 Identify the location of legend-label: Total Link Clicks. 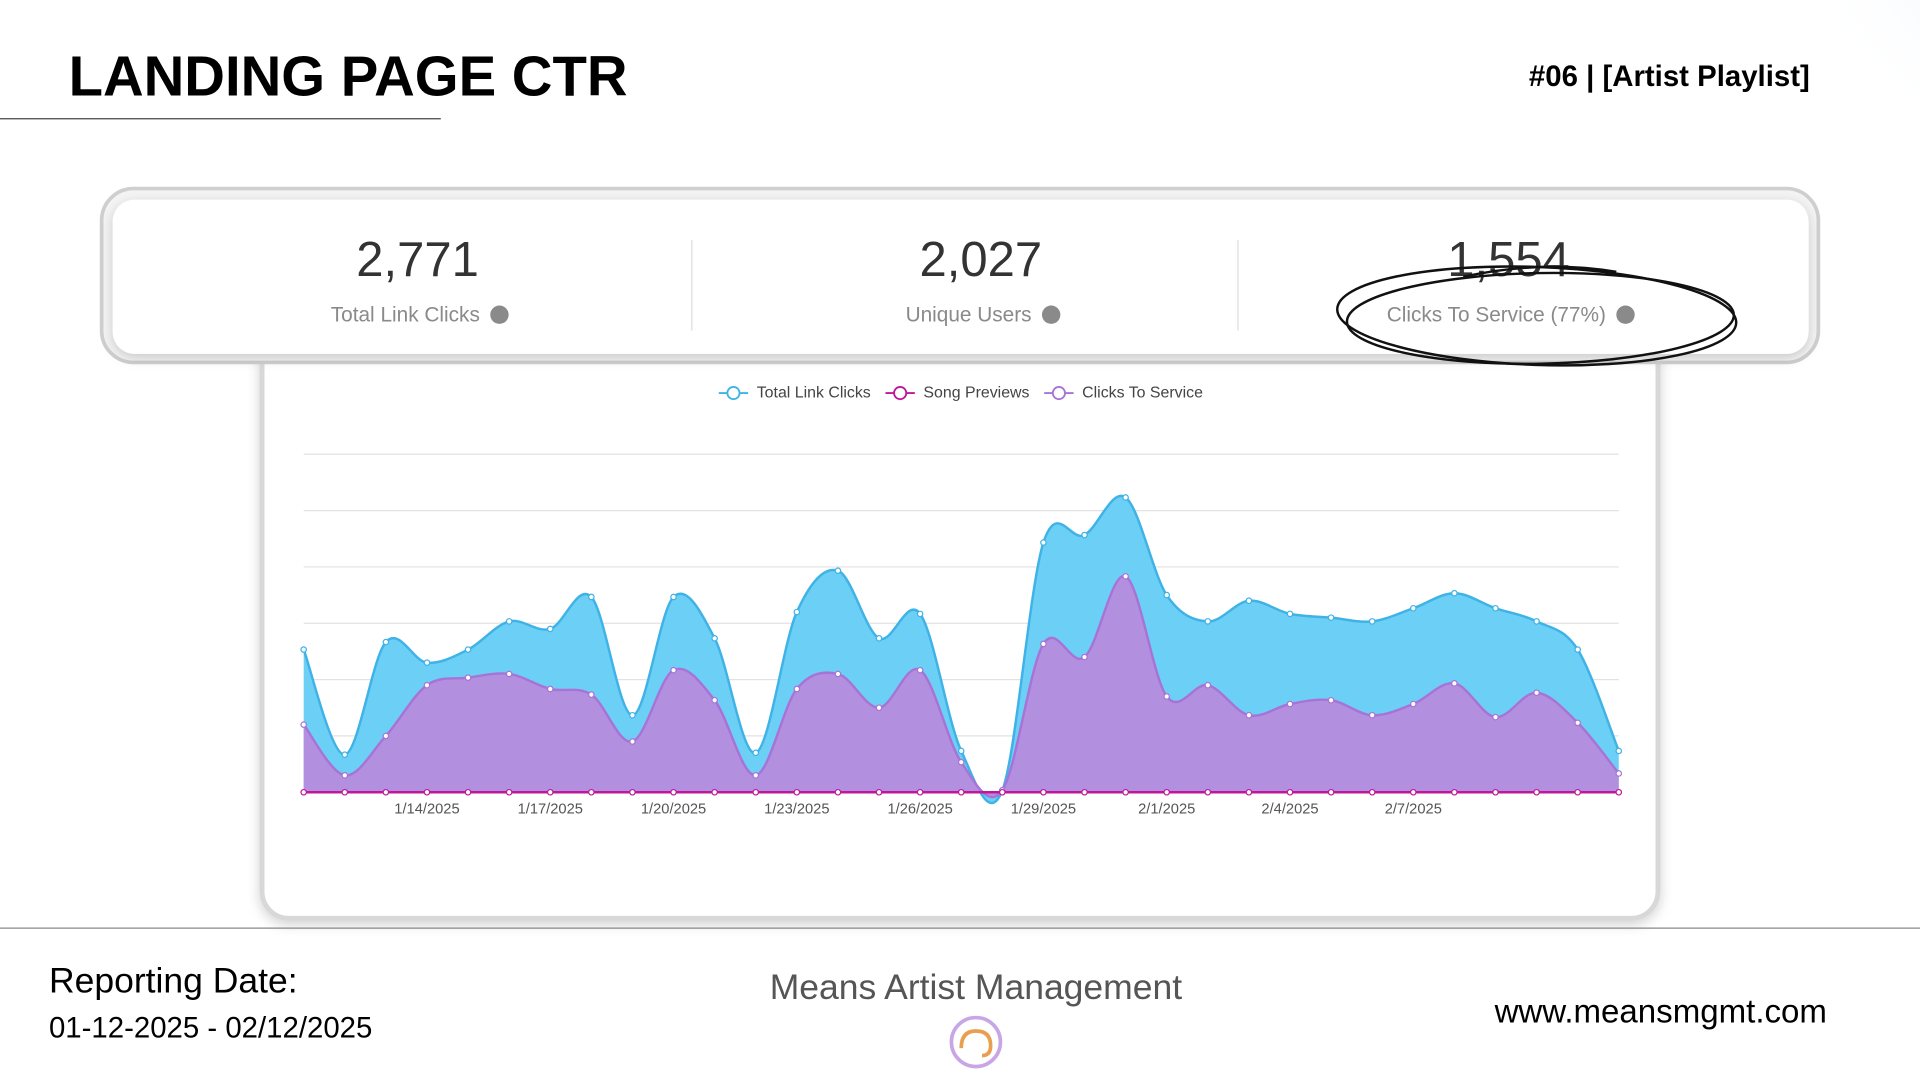
(814, 392).